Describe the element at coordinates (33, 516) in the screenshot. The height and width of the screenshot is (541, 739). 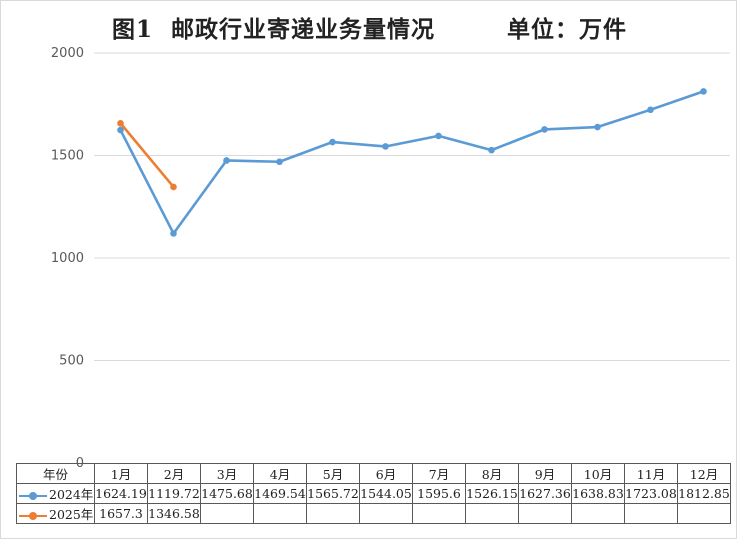
I see `legend-marker-2025` at that location.